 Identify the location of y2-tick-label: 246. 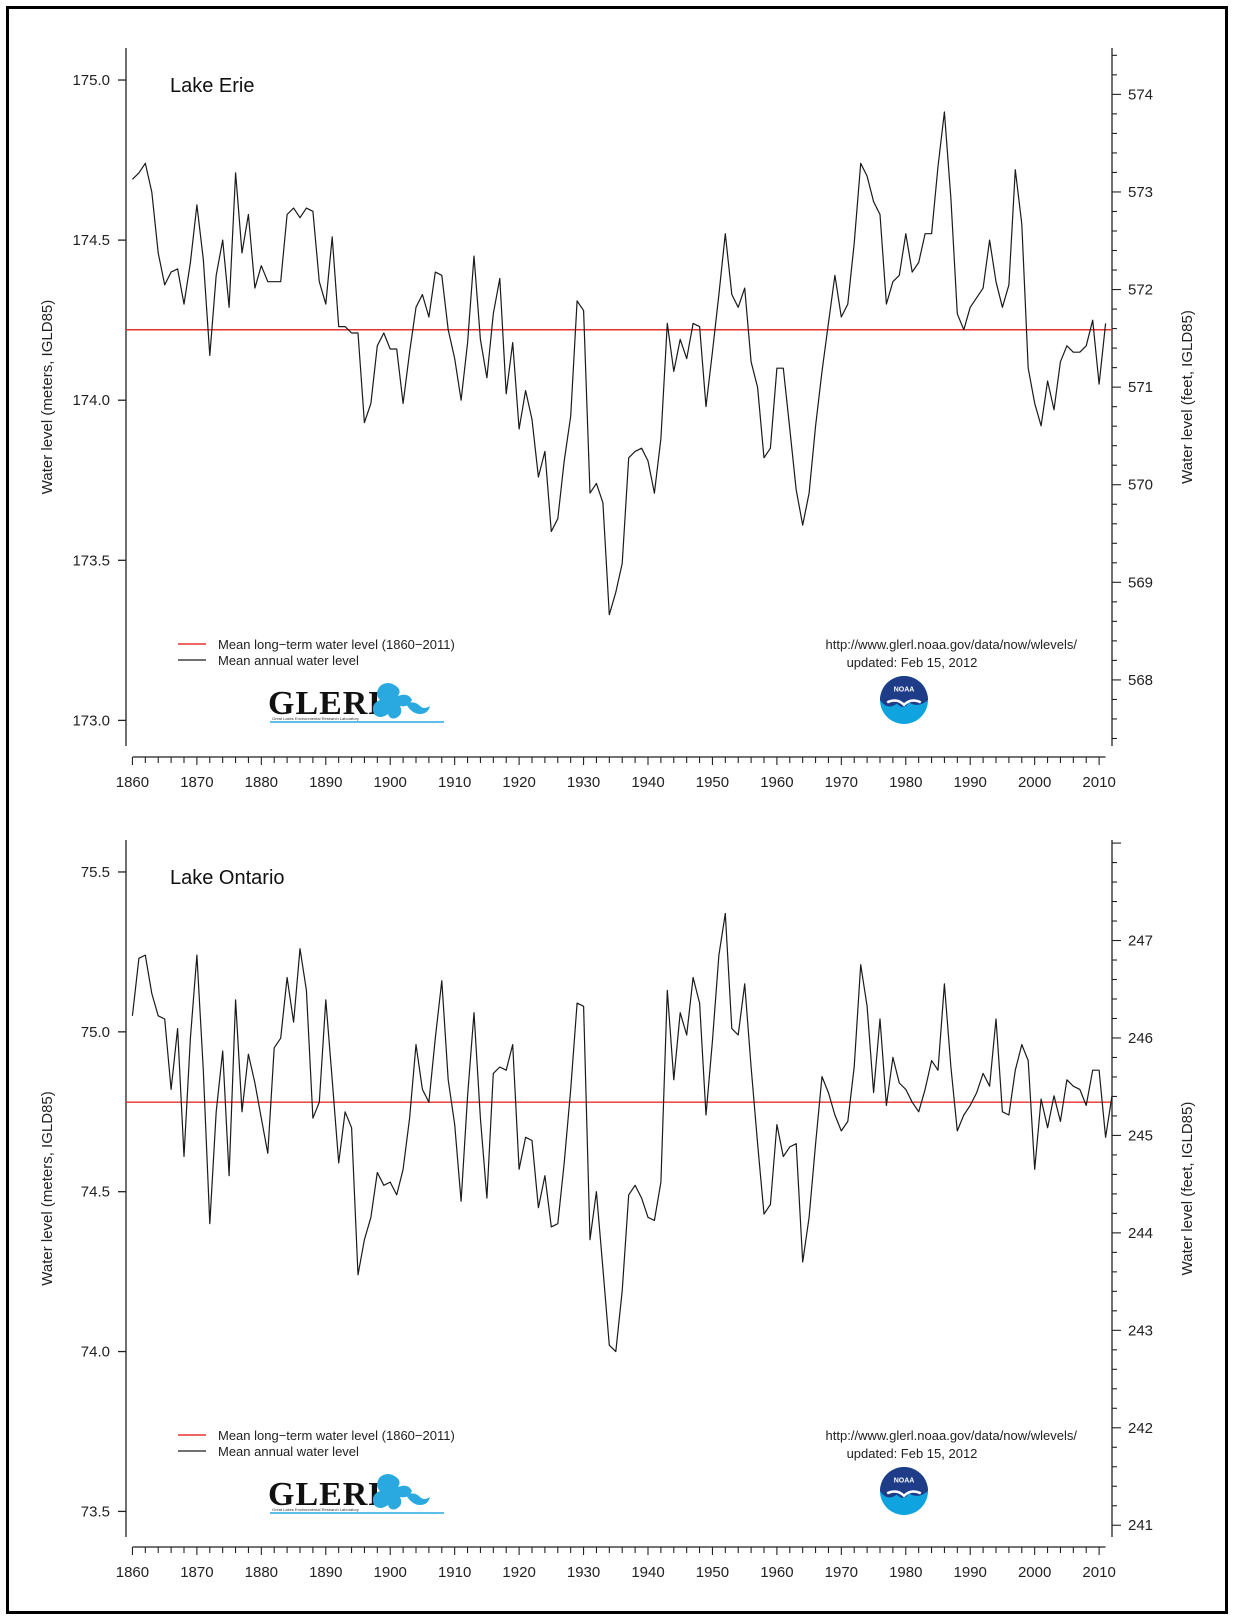
(1140, 1038).